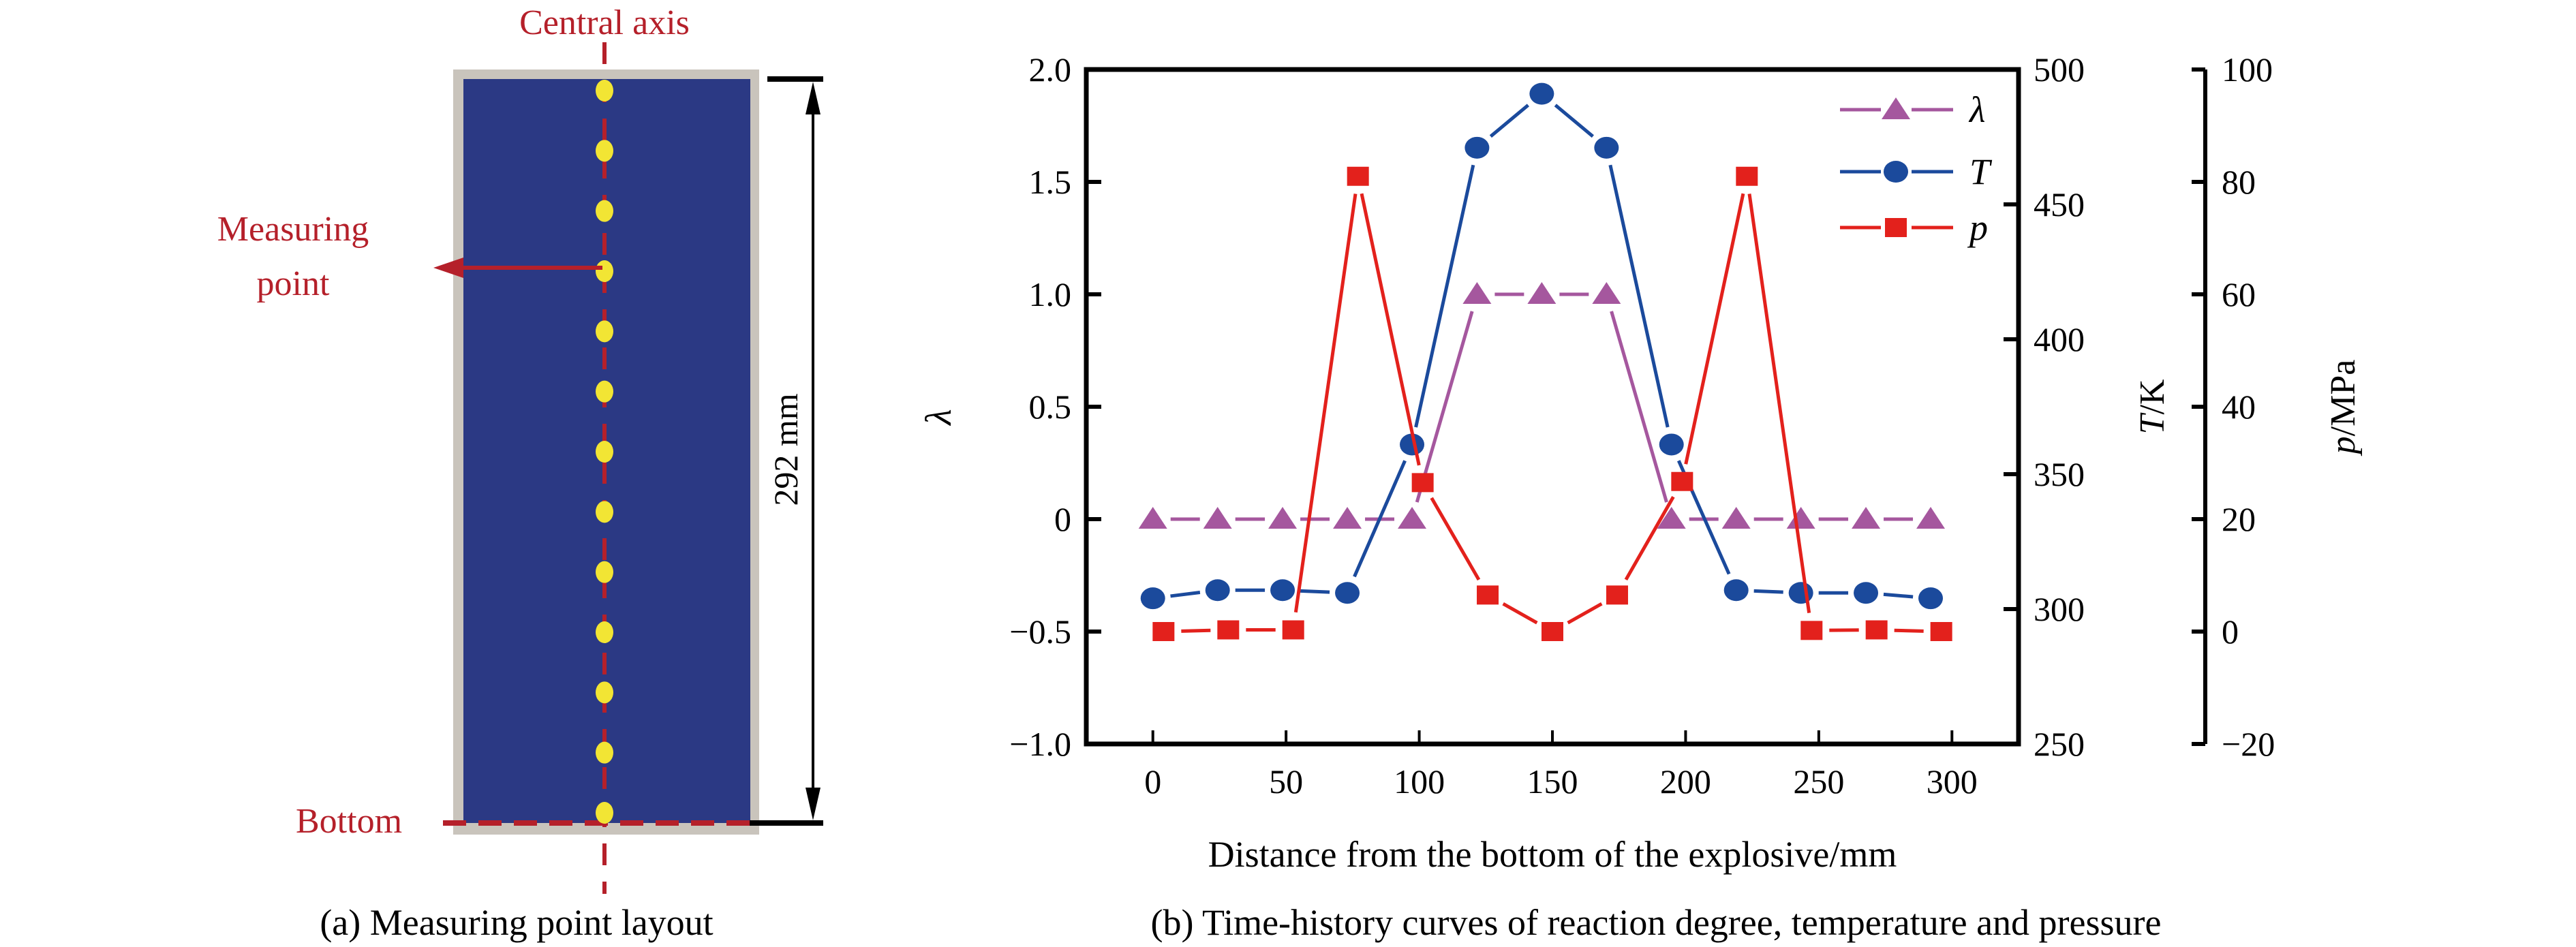  What do you see at coordinates (2059, 339) in the screenshot?
I see `y-tick-label-temperature: 400` at bounding box center [2059, 339].